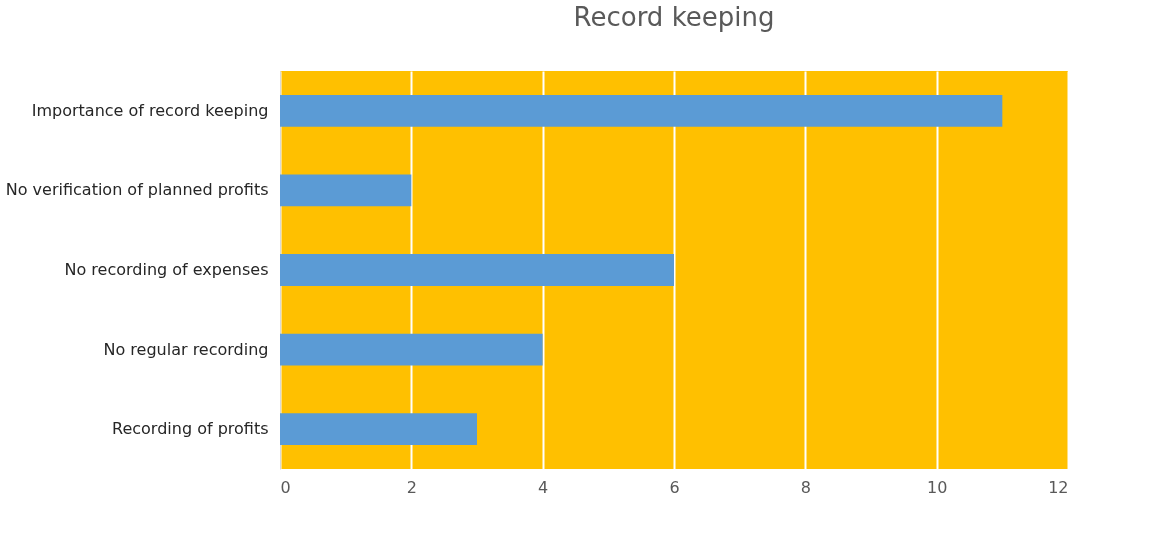  Describe the element at coordinates (1058, 487) in the screenshot. I see `x-tick-label: 12` at that location.